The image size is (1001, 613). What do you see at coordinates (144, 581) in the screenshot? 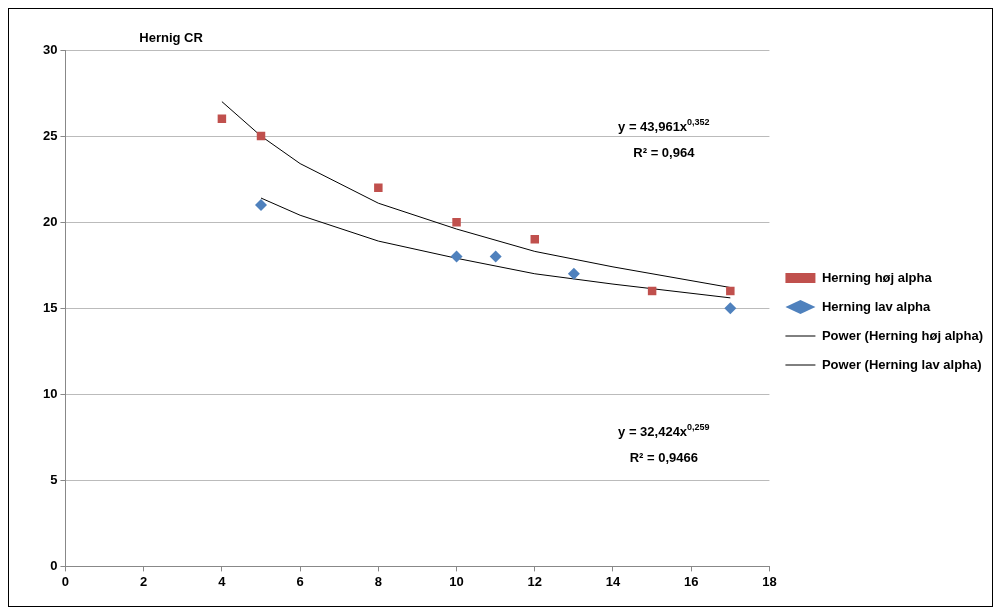
I see `x-tick-label: 2` at bounding box center [144, 581].